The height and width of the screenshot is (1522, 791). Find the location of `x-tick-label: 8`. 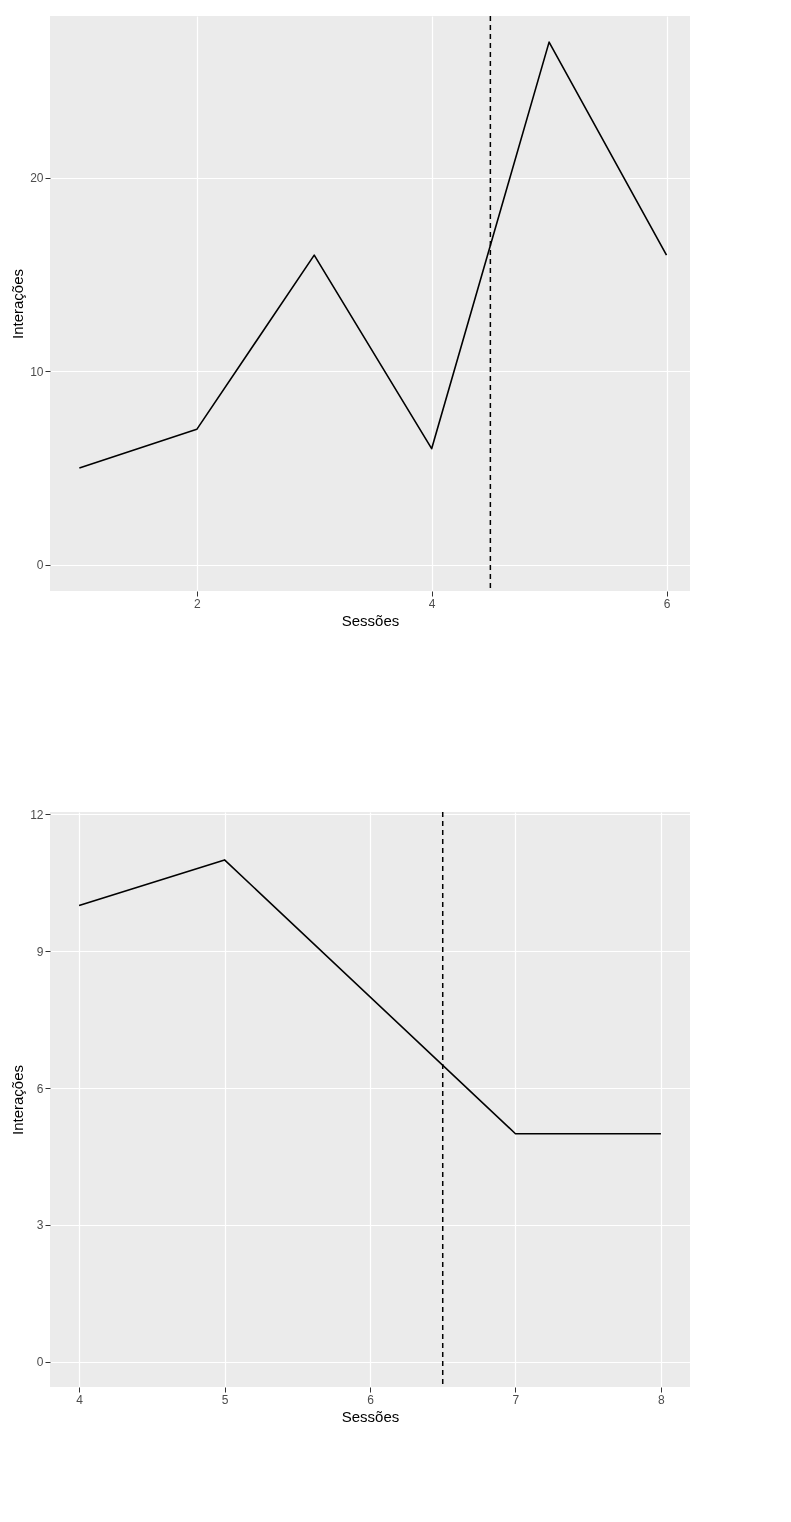

x-tick-label: 8 is located at coordinates (662, 1399).